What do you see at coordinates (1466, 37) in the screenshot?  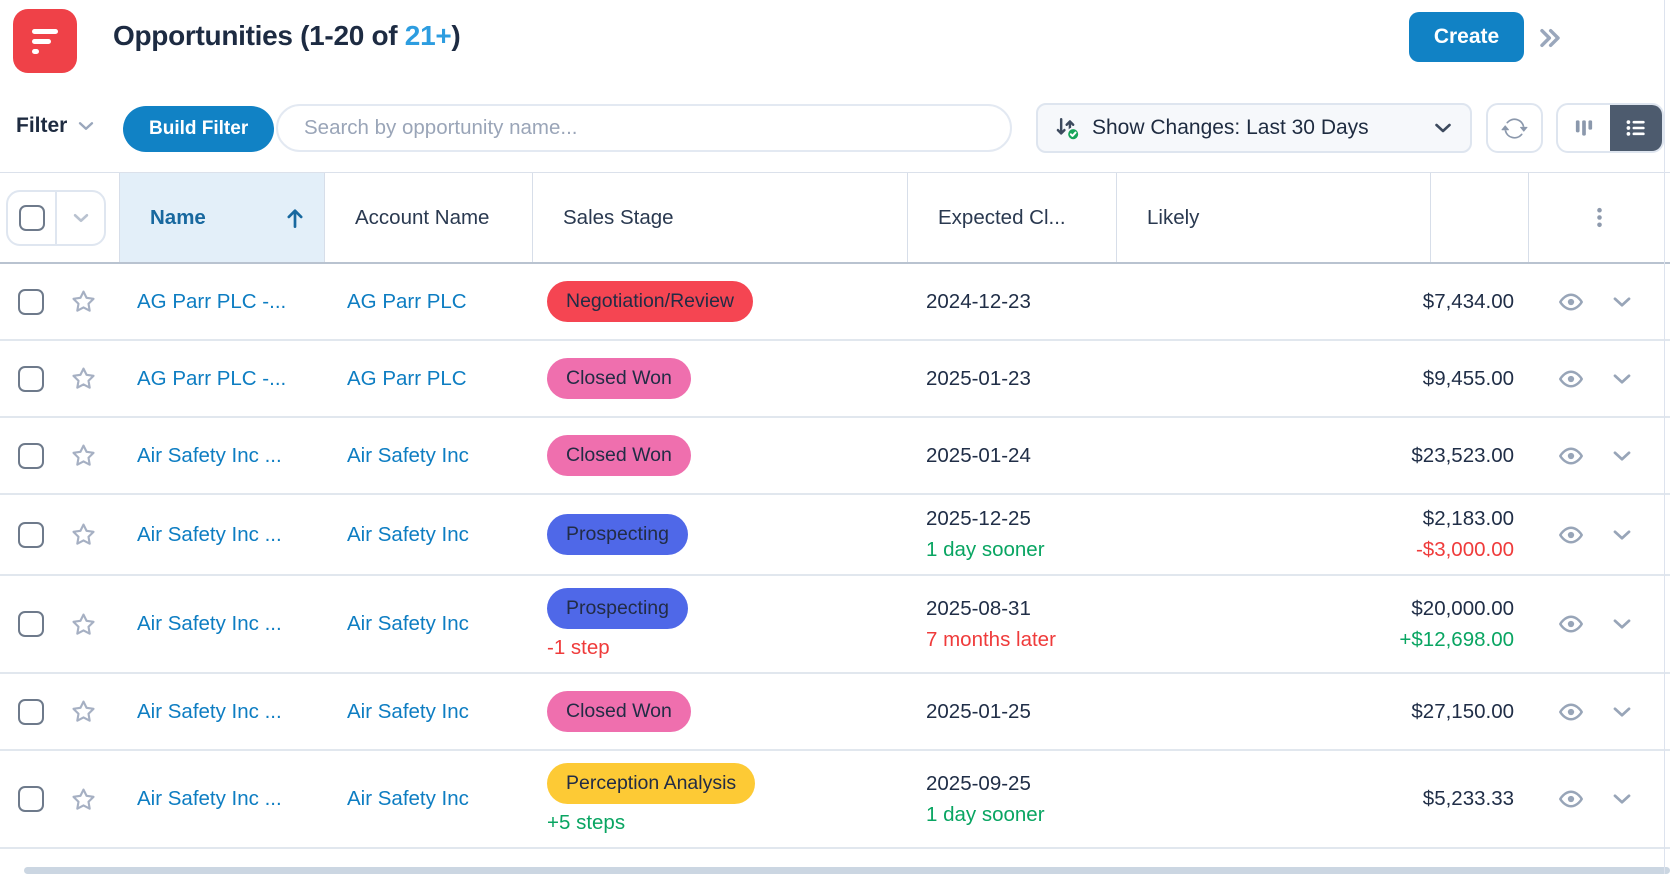 I see `create-button: Create` at bounding box center [1466, 37].